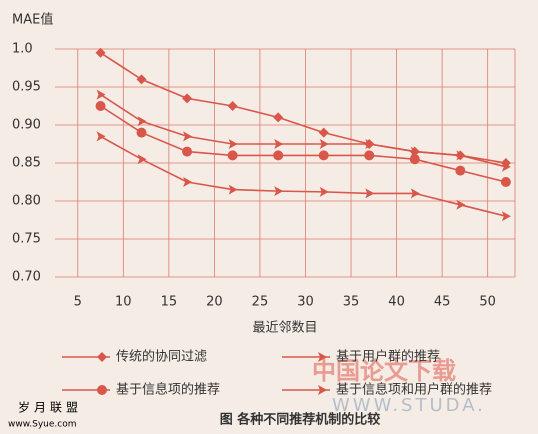  I want to click on y-tick-label: 0.80, so click(26, 201).